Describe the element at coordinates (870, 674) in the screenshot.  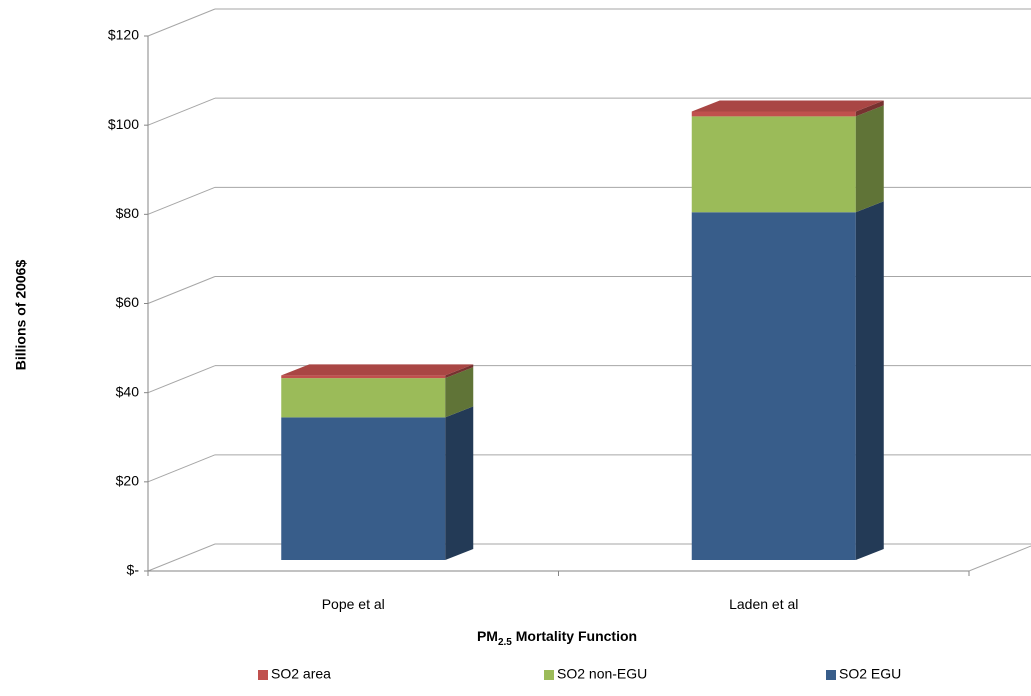
I see `legend-label: SO2 EGU` at that location.